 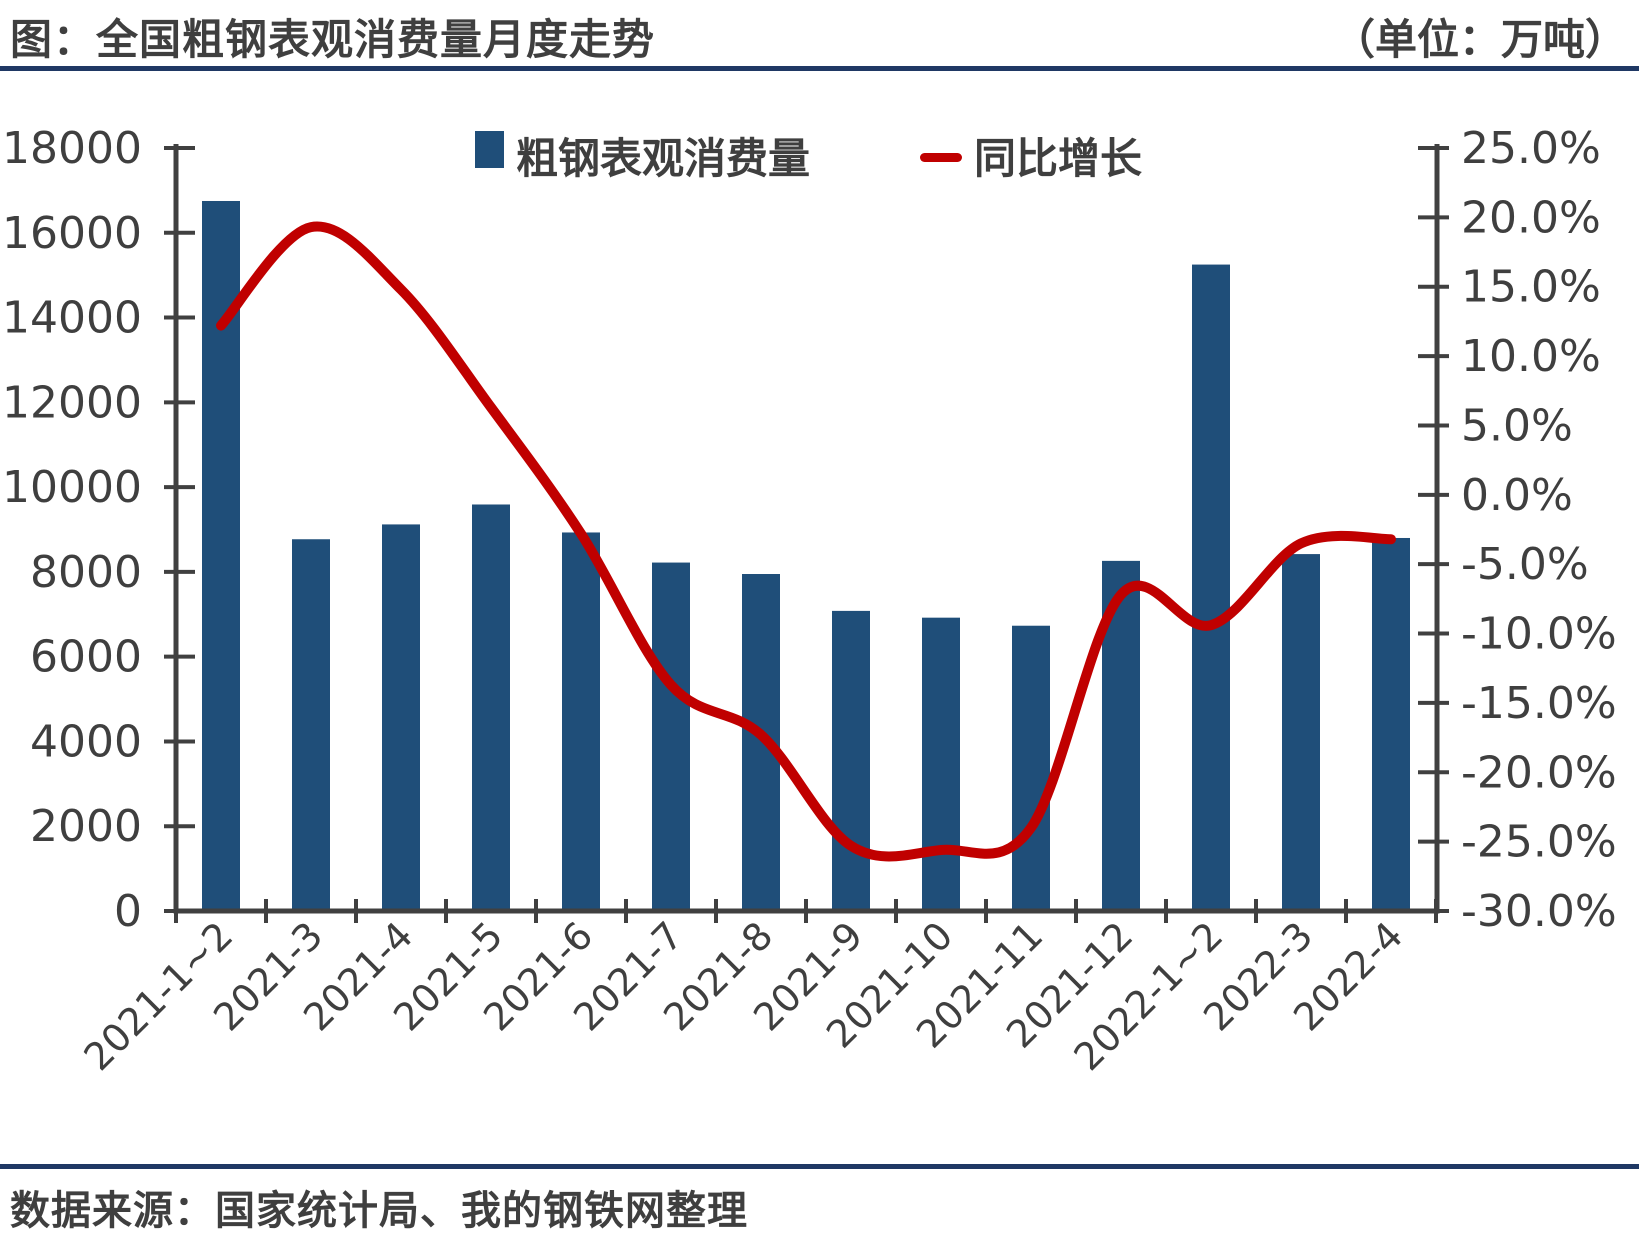 I want to click on right-axis-label: -20.0%, so click(x=1539, y=772).